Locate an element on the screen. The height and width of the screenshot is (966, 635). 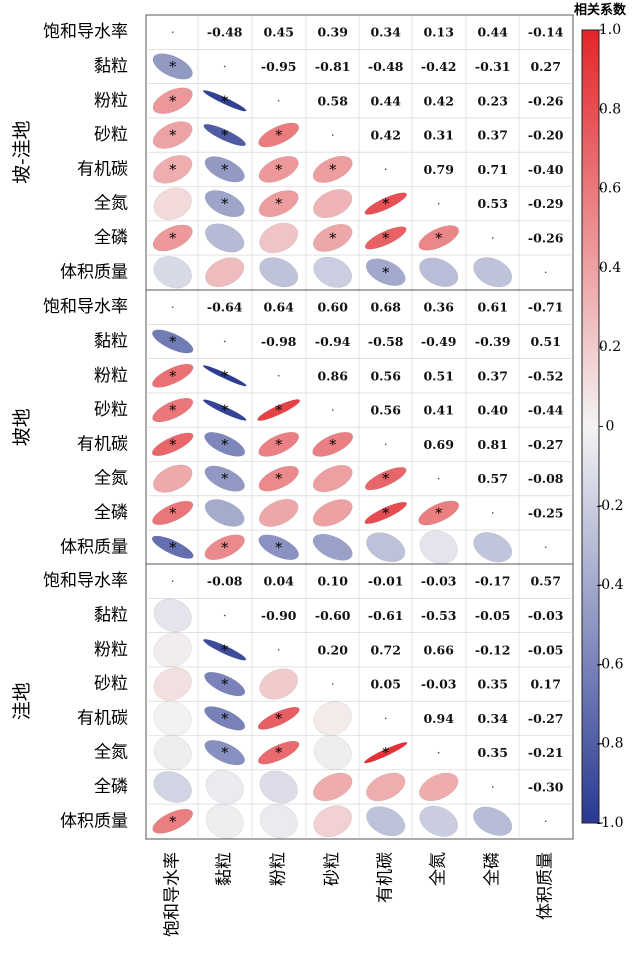
correlation-value: 0.31 is located at coordinates (438, 135).